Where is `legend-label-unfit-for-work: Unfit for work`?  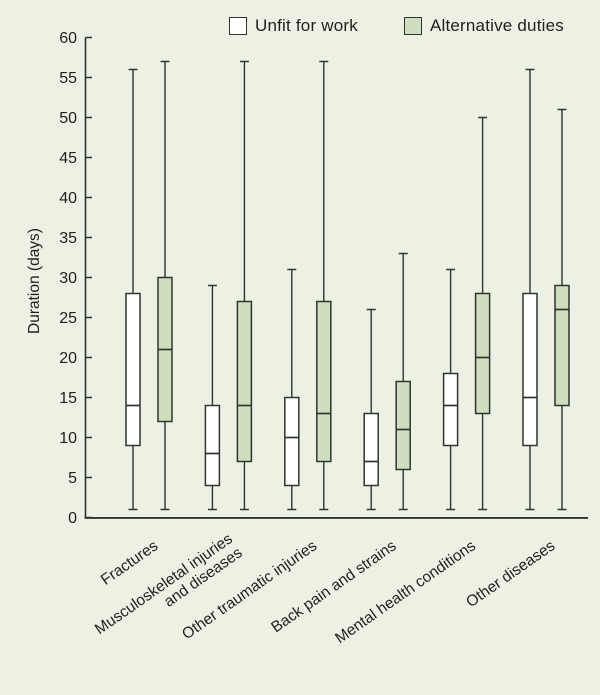
legend-label-unfit-for-work: Unfit for work is located at coordinates (306, 25).